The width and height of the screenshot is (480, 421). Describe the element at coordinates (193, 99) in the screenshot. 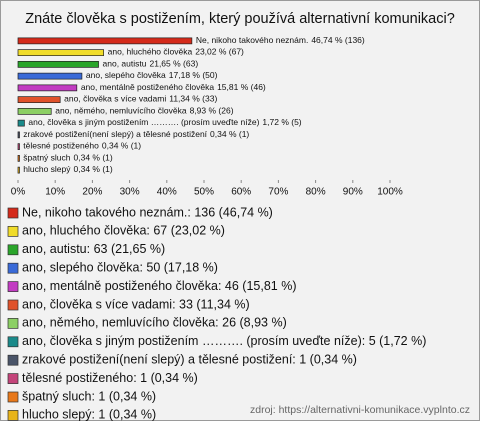

I see `data-label-value: 11,34 % (33)` at that location.